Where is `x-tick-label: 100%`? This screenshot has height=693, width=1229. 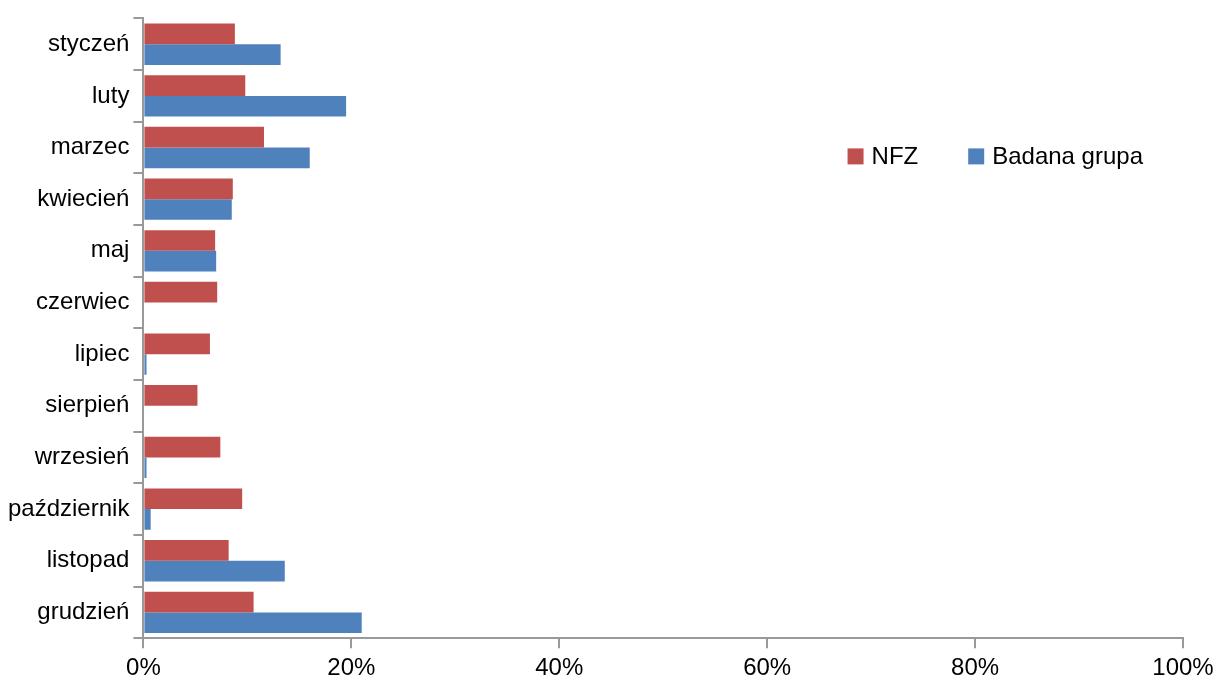 x-tick-label: 100% is located at coordinates (1183, 667).